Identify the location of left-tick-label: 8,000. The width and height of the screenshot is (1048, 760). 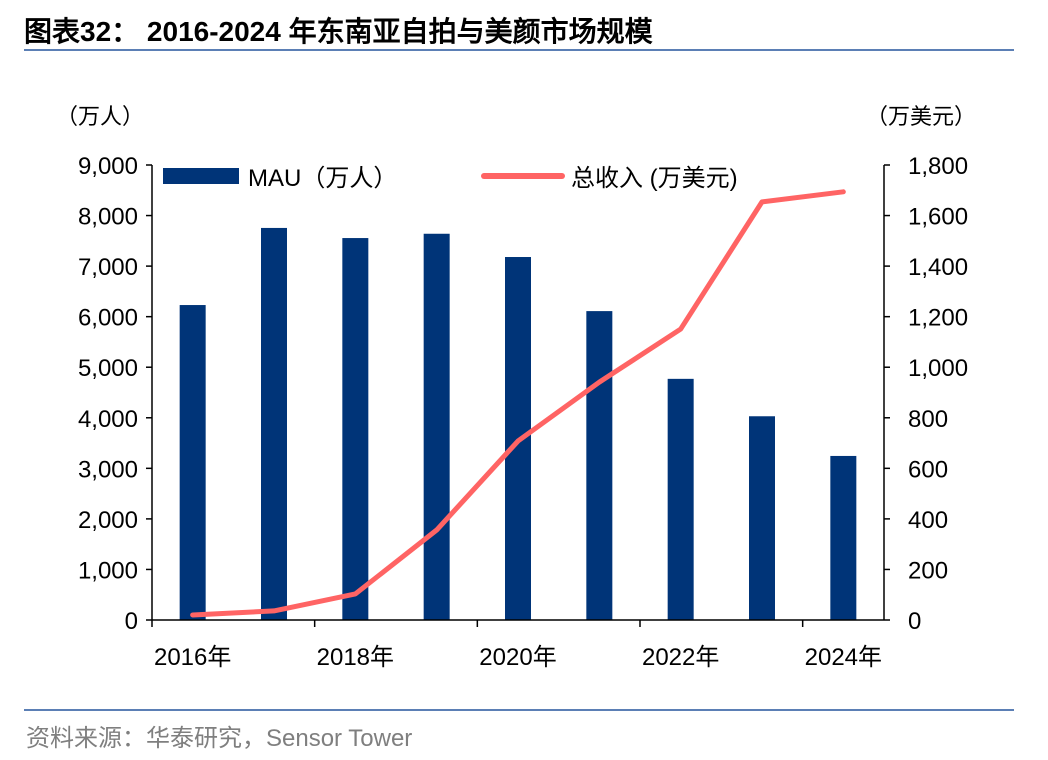
(108, 217).